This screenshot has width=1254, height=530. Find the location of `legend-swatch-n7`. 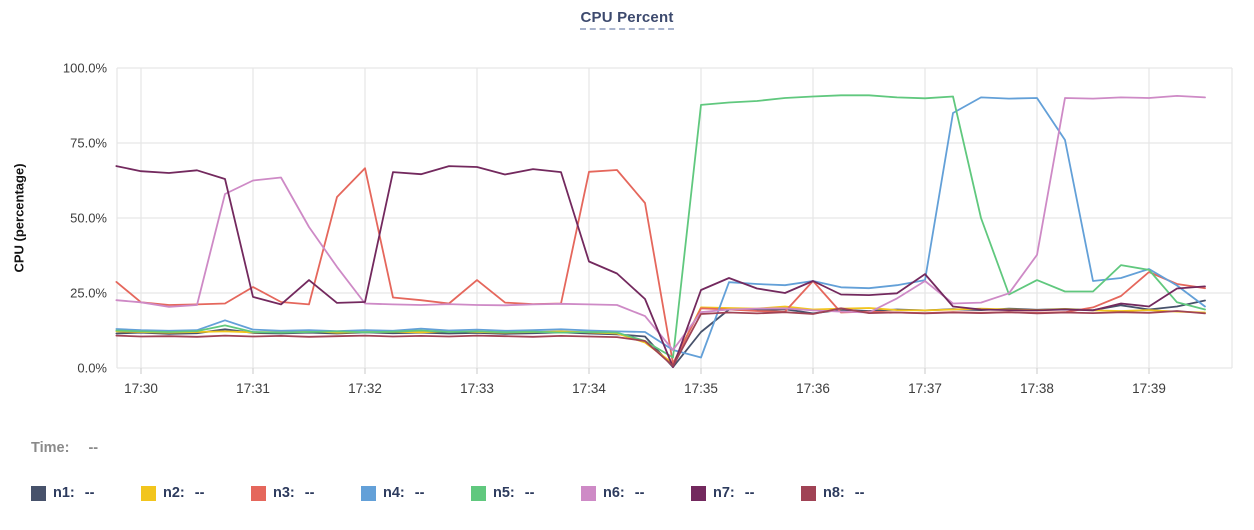

legend-swatch-n7 is located at coordinates (698, 493).